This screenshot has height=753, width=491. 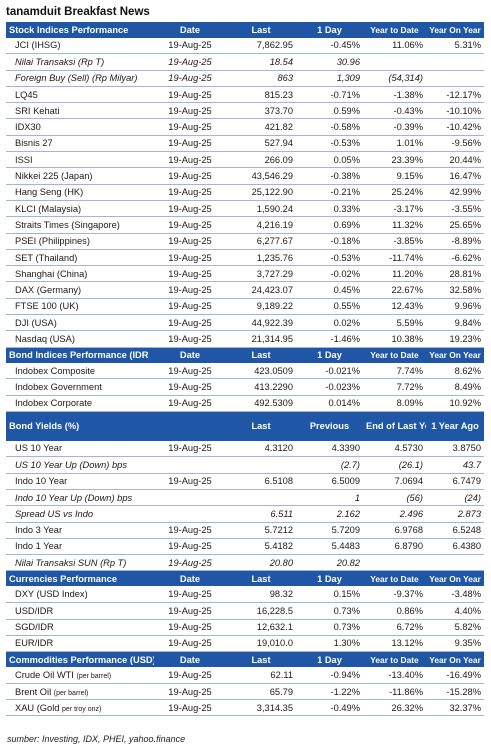 I want to click on row-label: ISSI, so click(x=80, y=160).